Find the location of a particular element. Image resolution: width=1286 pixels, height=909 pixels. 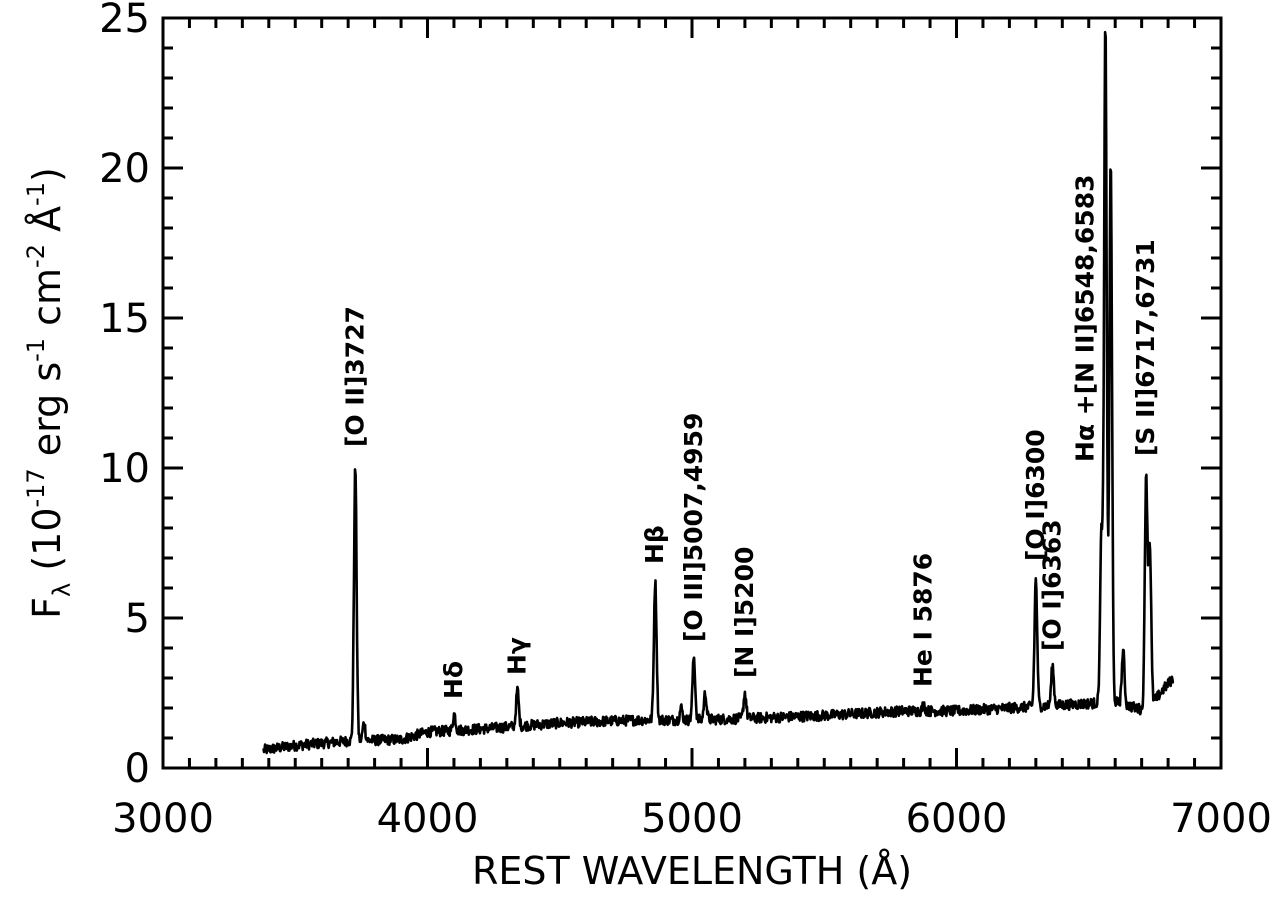

line-annotation: Hα +[N II]6548,6583 is located at coordinates (1085, 319).